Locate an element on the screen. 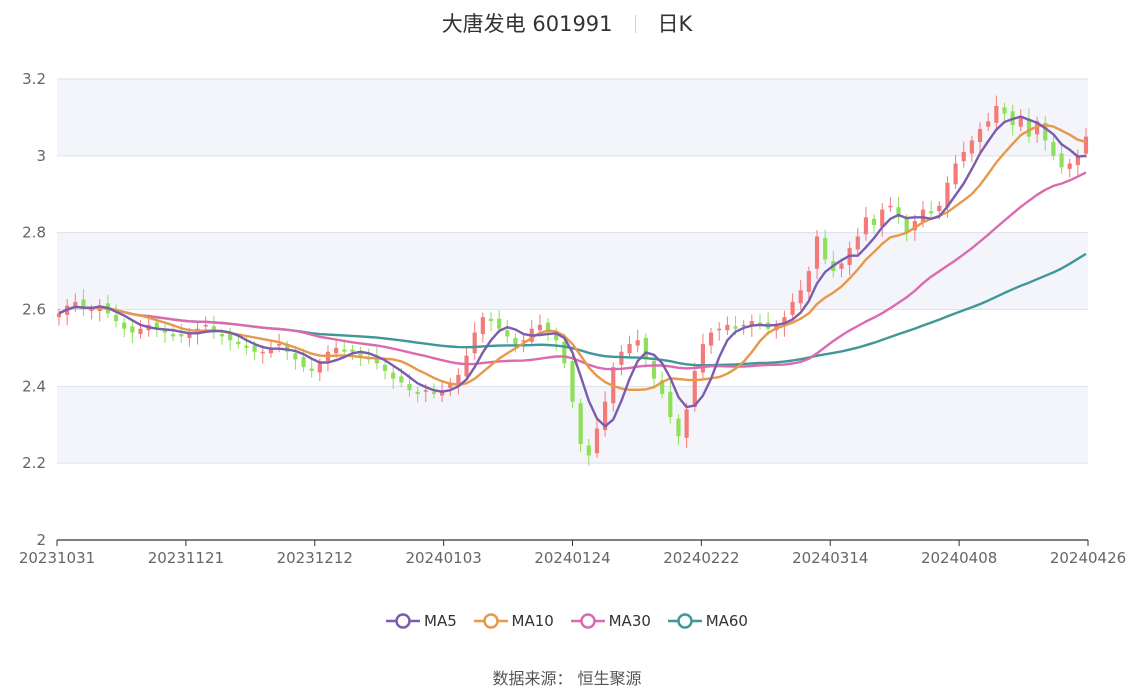 The height and width of the screenshot is (689, 1134). x-tick-label: 20231212 is located at coordinates (315, 558).